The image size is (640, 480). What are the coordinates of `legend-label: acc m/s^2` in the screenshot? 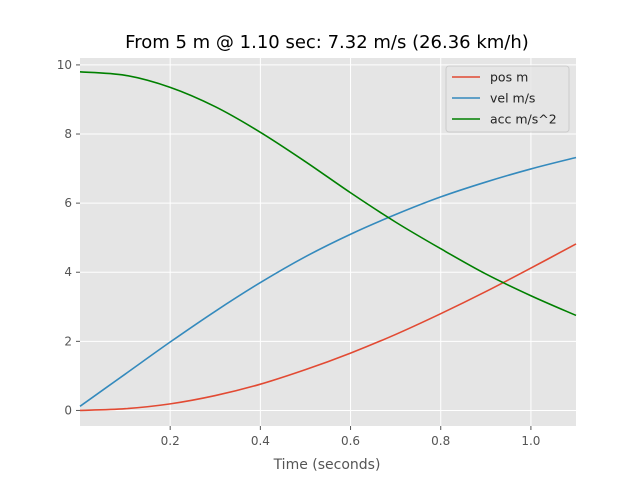 It's located at (523, 119).